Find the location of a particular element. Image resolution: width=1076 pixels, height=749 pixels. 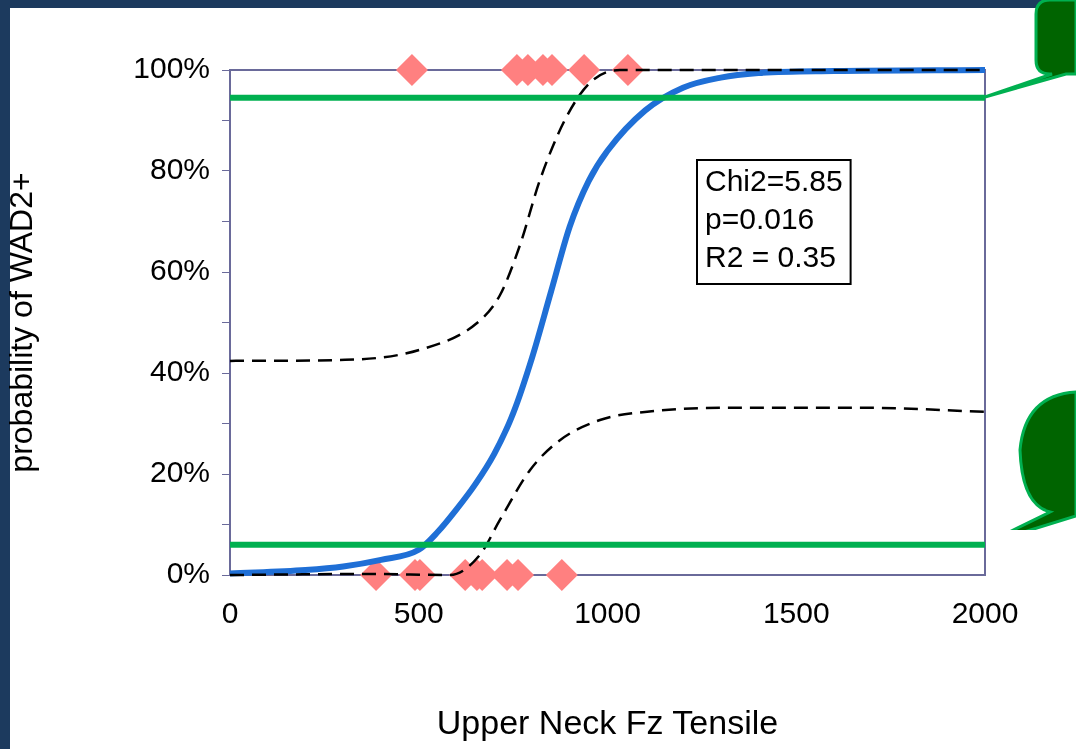

x-tick-label: 2000 is located at coordinates (985, 613).